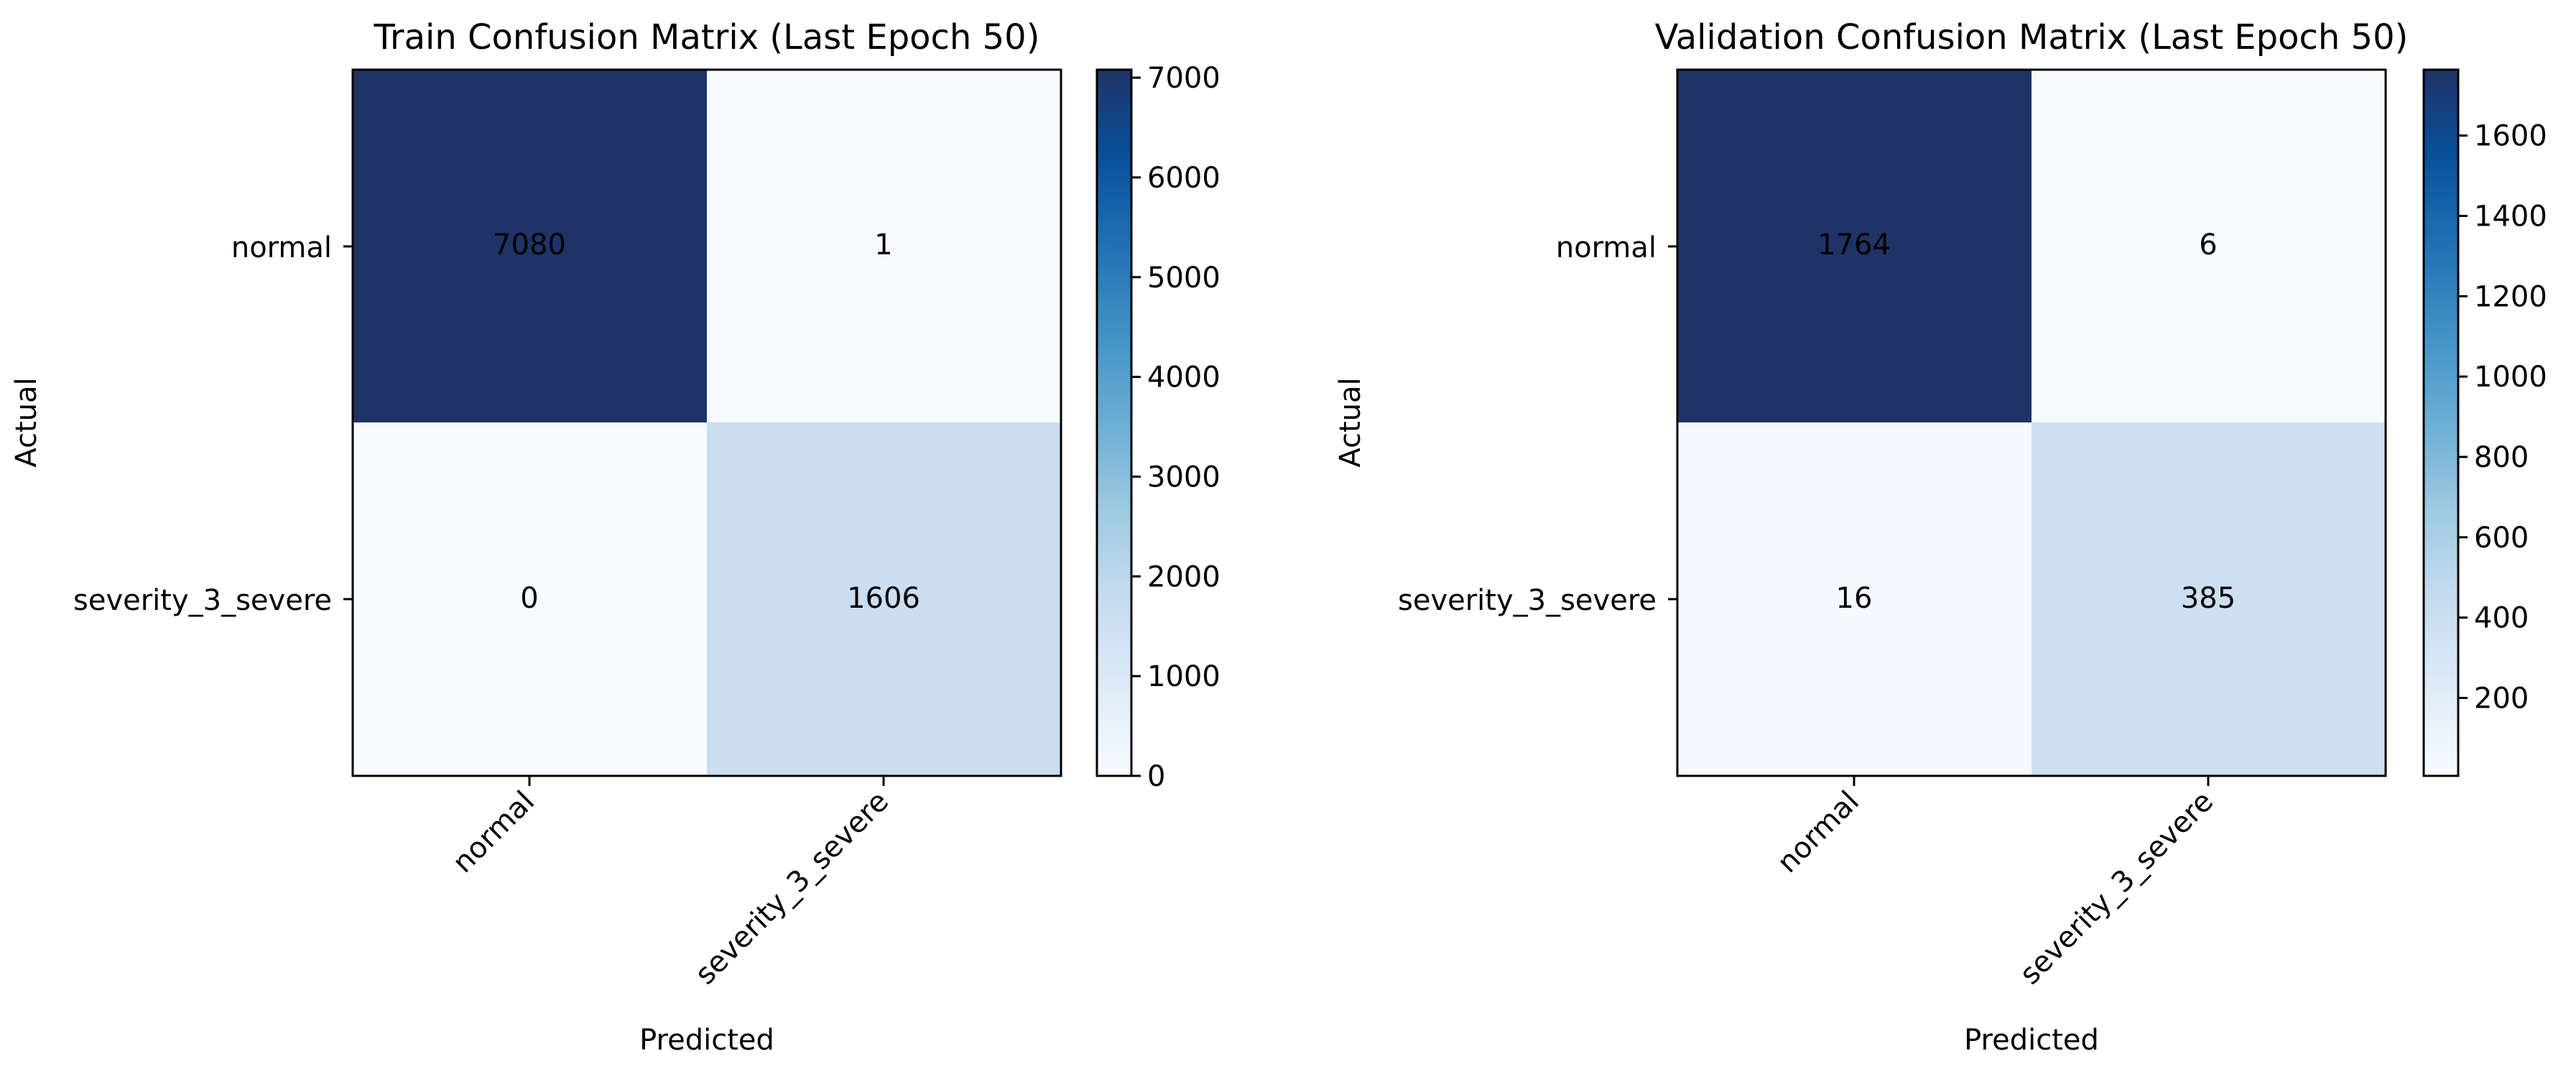  I want to click on validation-cell-normal-normal, so click(1854, 246).